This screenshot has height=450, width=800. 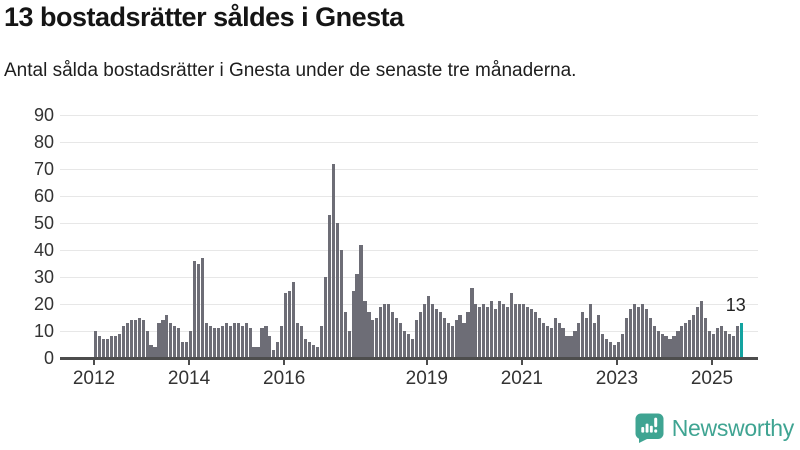 What do you see at coordinates (48, 358) in the screenshot?
I see `y-axis-label: 0` at bounding box center [48, 358].